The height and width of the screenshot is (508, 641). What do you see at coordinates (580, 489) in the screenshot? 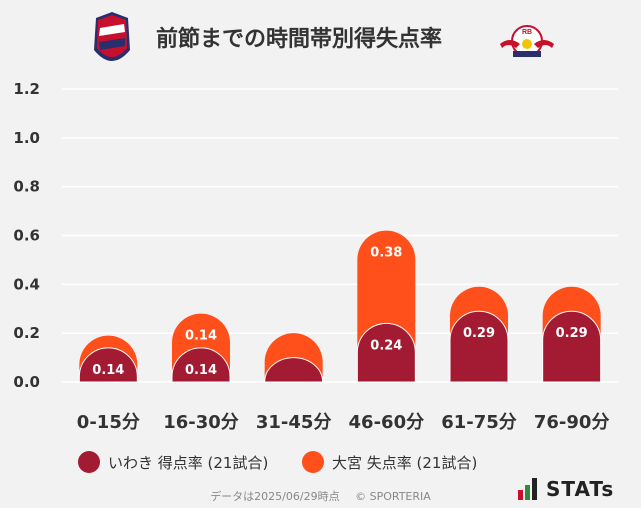
I see `stats-brand-label: STATs` at bounding box center [580, 489].